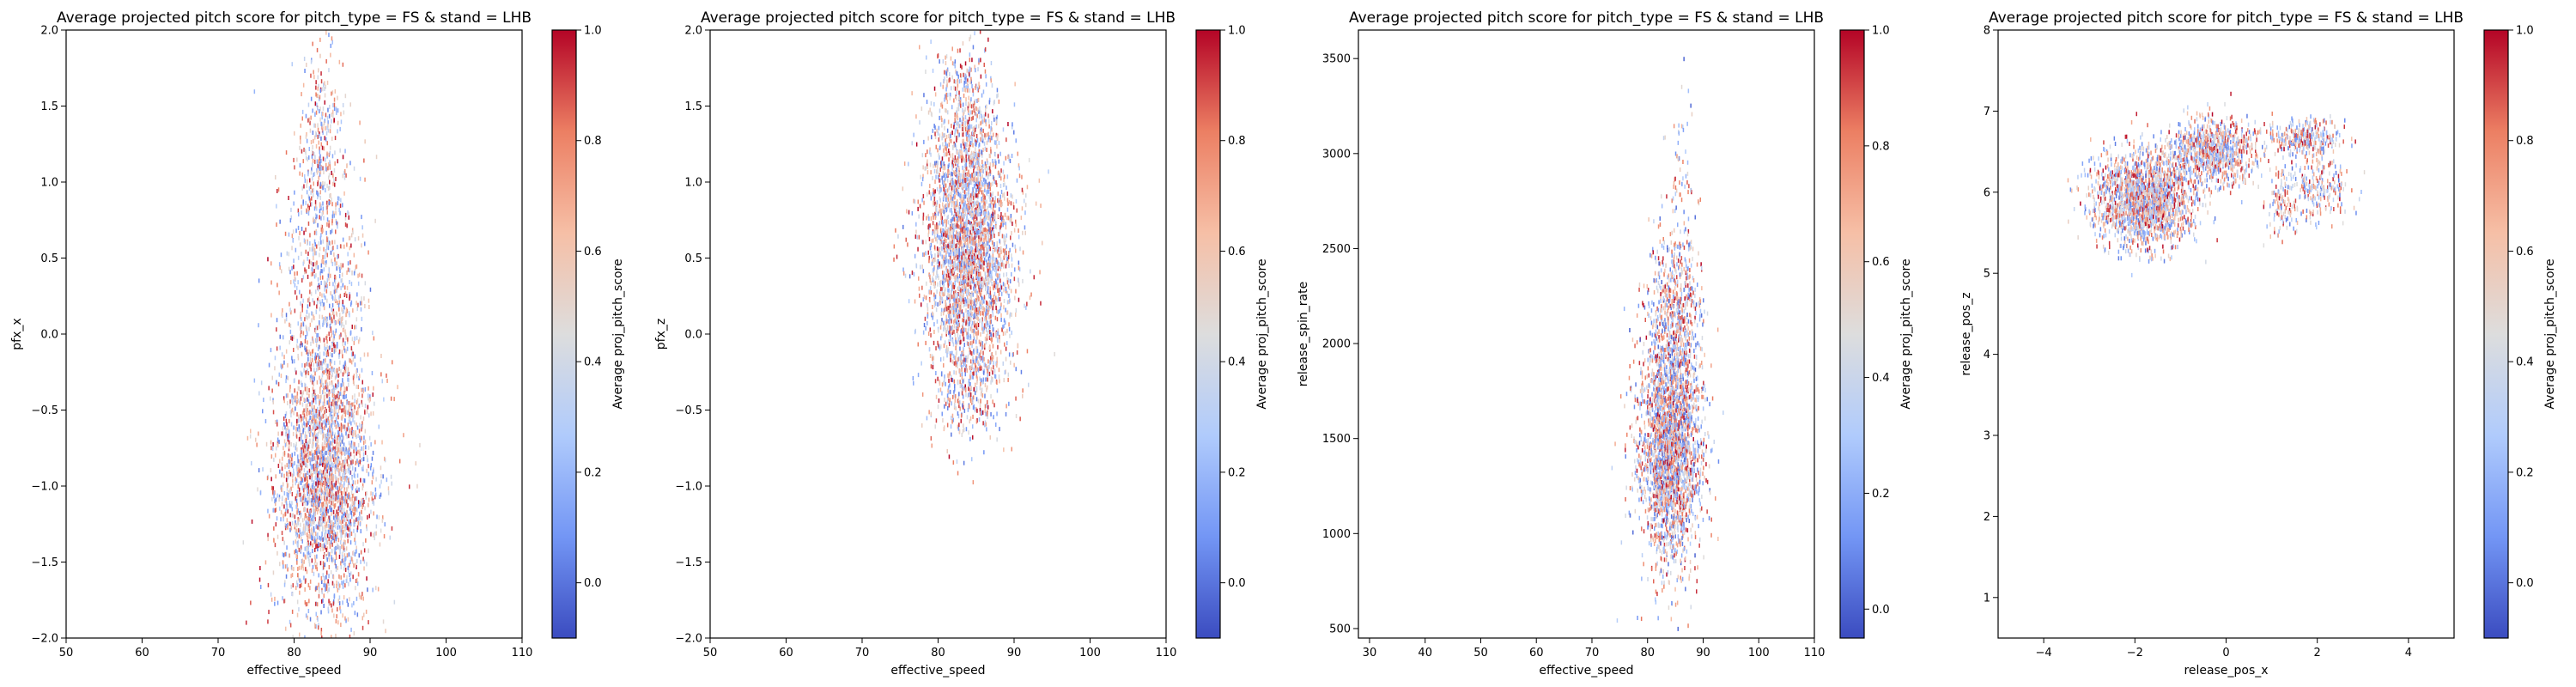  I want to click on x-tick-label: 50, so click(66, 653).